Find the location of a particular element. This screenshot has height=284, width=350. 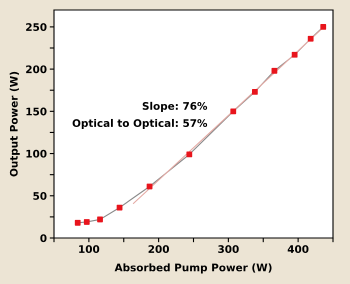

x-tick-label: 100 is located at coordinates (89, 249).